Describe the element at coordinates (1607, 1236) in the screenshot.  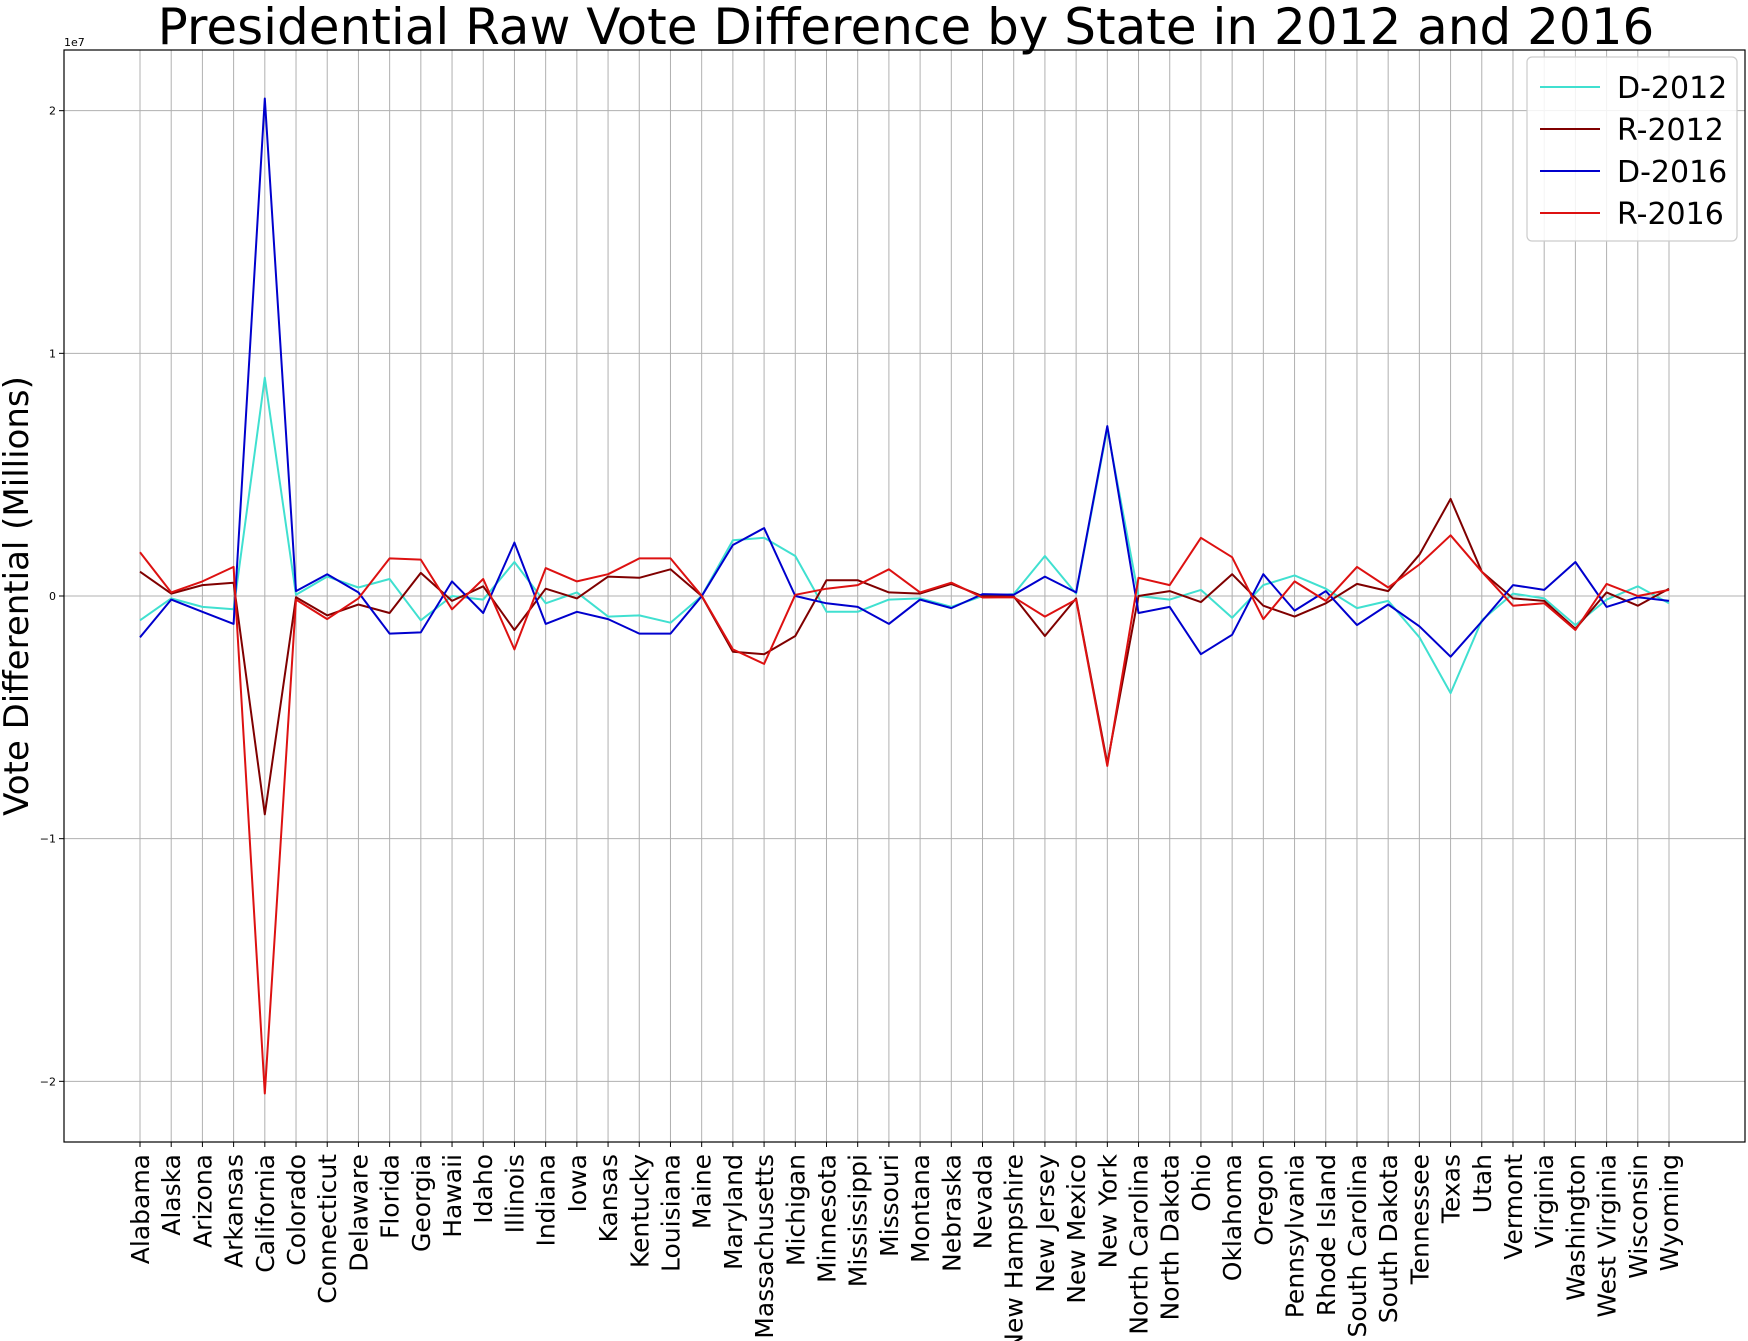
I see `x-tick-label: West Virginia` at that location.